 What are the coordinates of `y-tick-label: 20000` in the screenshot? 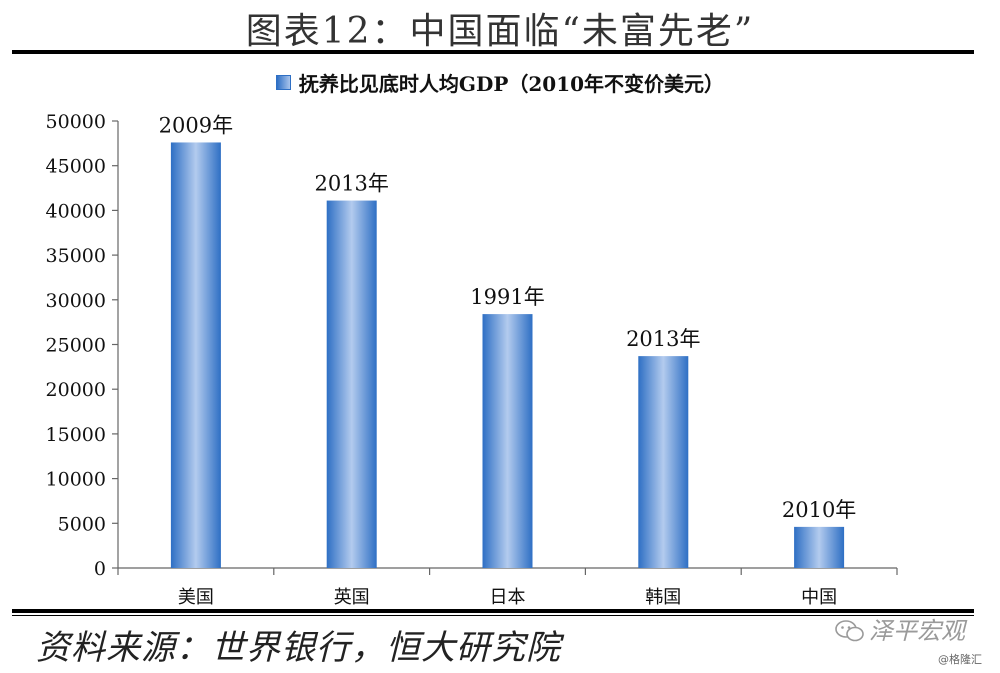 It's located at (76, 390).